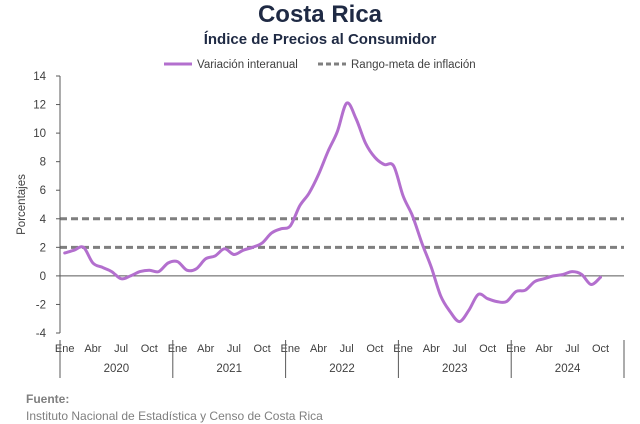 The width and height of the screenshot is (640, 424). What do you see at coordinates (38, 205) in the screenshot?
I see `y-axis: -4 -2 0 2 4 6 8 10 12 14 Porcentajes` at bounding box center [38, 205].